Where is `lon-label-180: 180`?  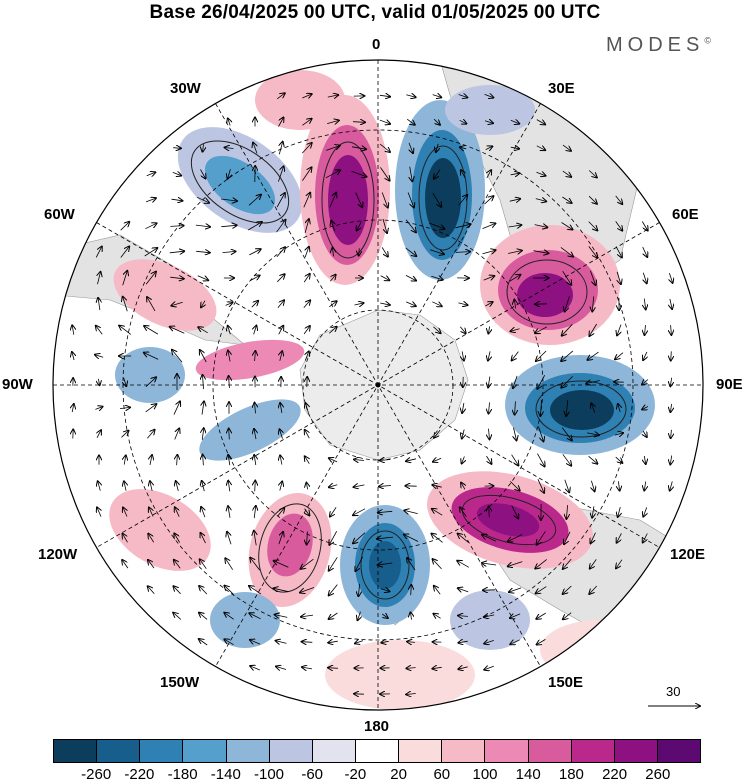
lon-label-180: 180 is located at coordinates (377, 726).